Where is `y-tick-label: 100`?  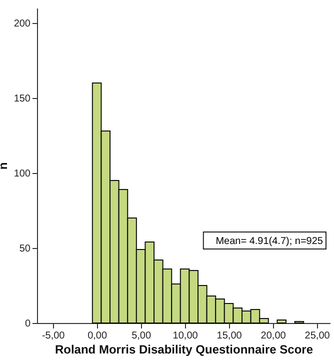
y-tick-label: 100 is located at coordinates (22, 174).